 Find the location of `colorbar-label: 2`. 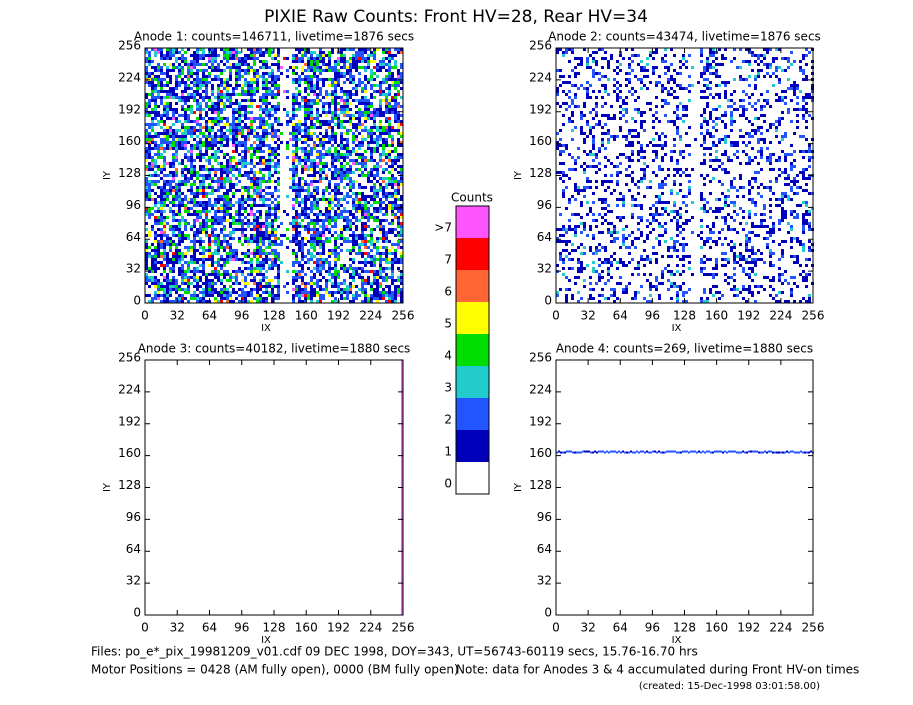

colorbar-label: 2 is located at coordinates (448, 420).